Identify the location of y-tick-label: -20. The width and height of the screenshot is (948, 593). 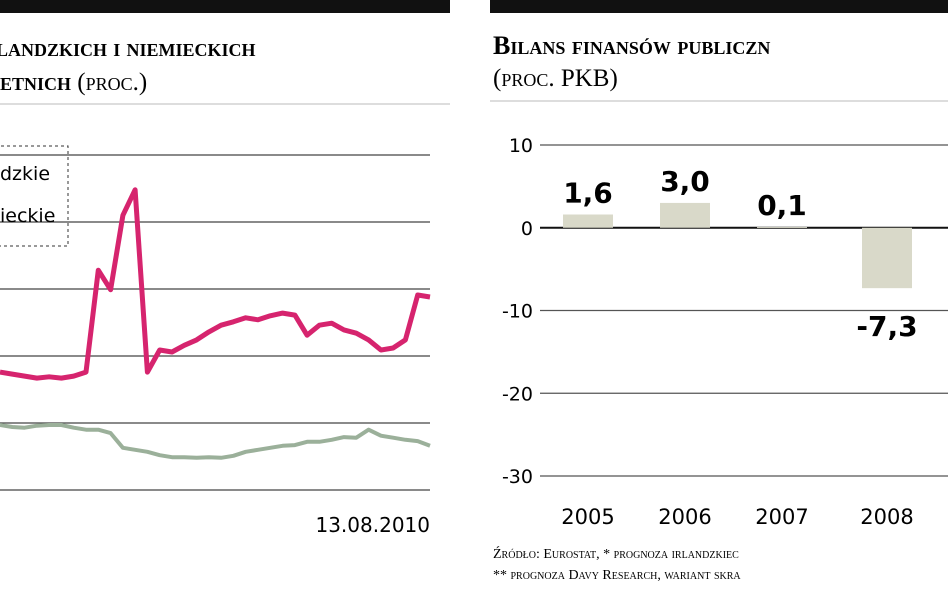
(517, 394).